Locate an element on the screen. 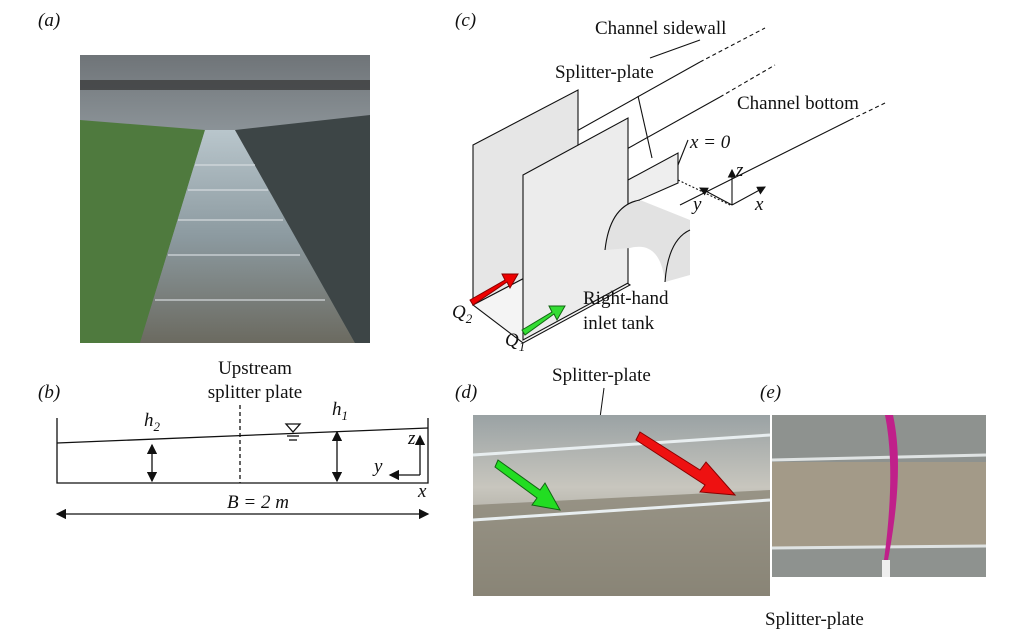 This screenshot has width=1018, height=644. label: splitter plate is located at coordinates (255, 392).